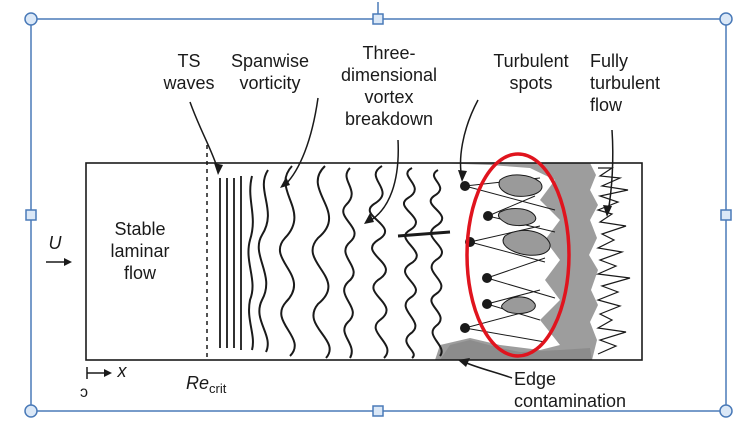 This screenshot has width=750, height=438. I want to click on resize-handle-top, so click(378, 19).